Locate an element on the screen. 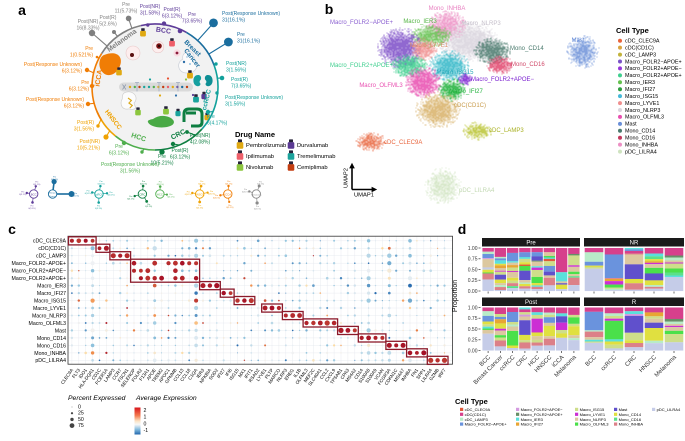  svg-text: 1 is located at coordinates (145, 418).